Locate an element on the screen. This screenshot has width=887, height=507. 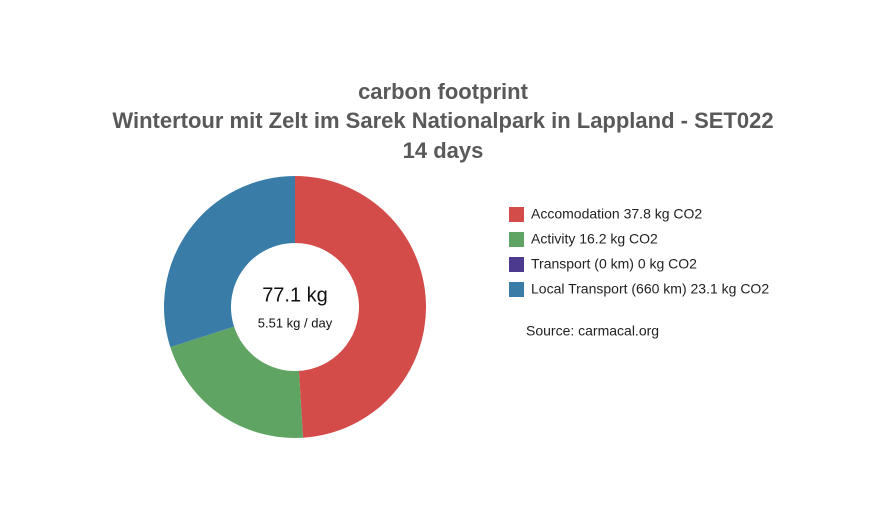
legend-label: Activity 16.2 kg CO2 is located at coordinates (594, 239).